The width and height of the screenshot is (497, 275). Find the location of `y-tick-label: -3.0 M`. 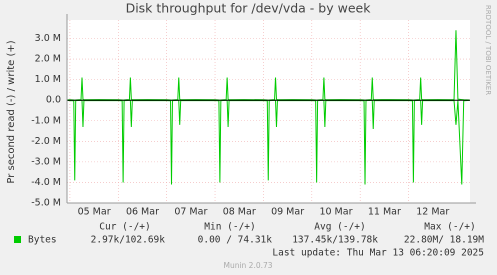

y-tick-label: -3.0 M is located at coordinates (46, 161).